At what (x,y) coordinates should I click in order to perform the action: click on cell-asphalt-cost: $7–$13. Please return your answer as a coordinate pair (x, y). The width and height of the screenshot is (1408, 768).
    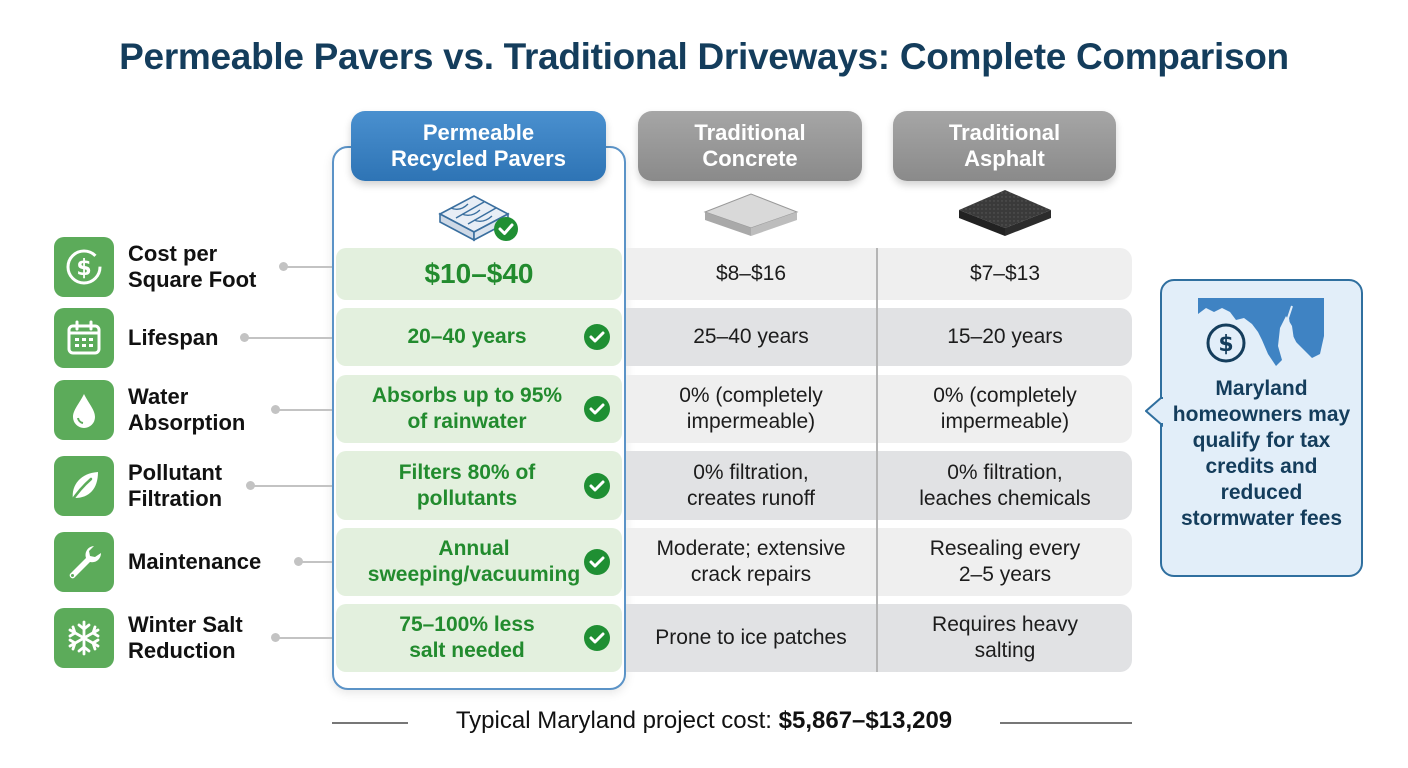
    Looking at the image, I should click on (1005, 273).